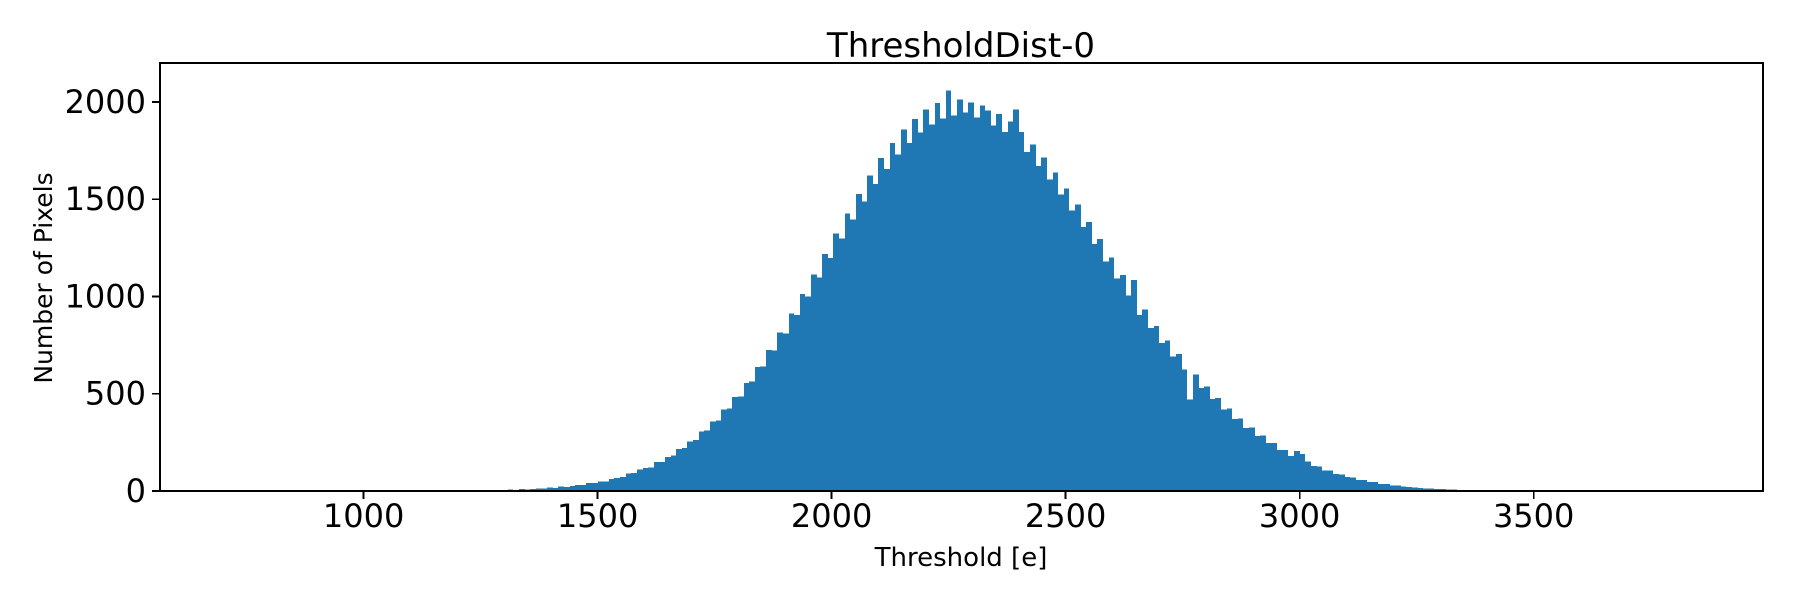  What do you see at coordinates (831, 516) in the screenshot?
I see `x-tick-label: 2000` at bounding box center [831, 516].